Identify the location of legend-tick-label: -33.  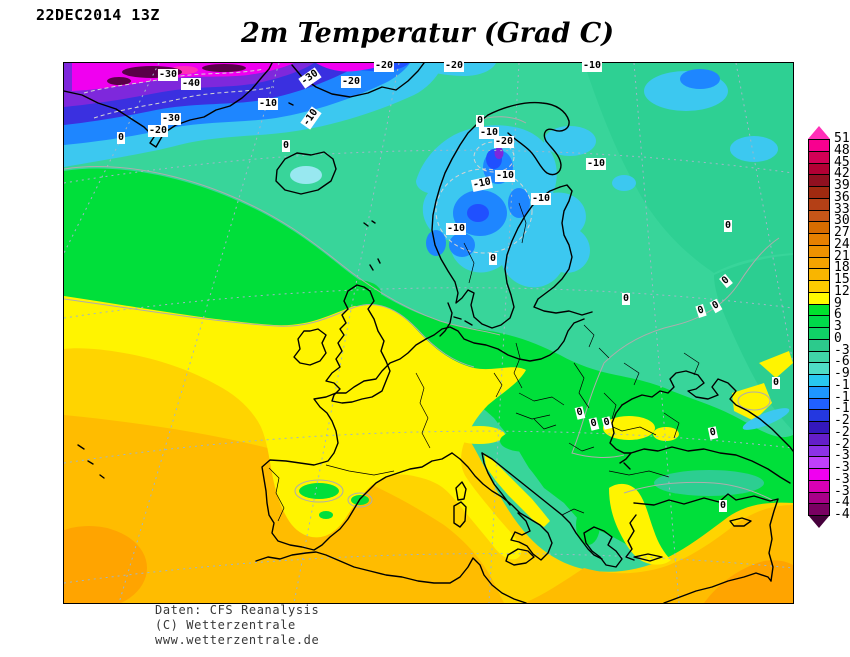
(842, 468).